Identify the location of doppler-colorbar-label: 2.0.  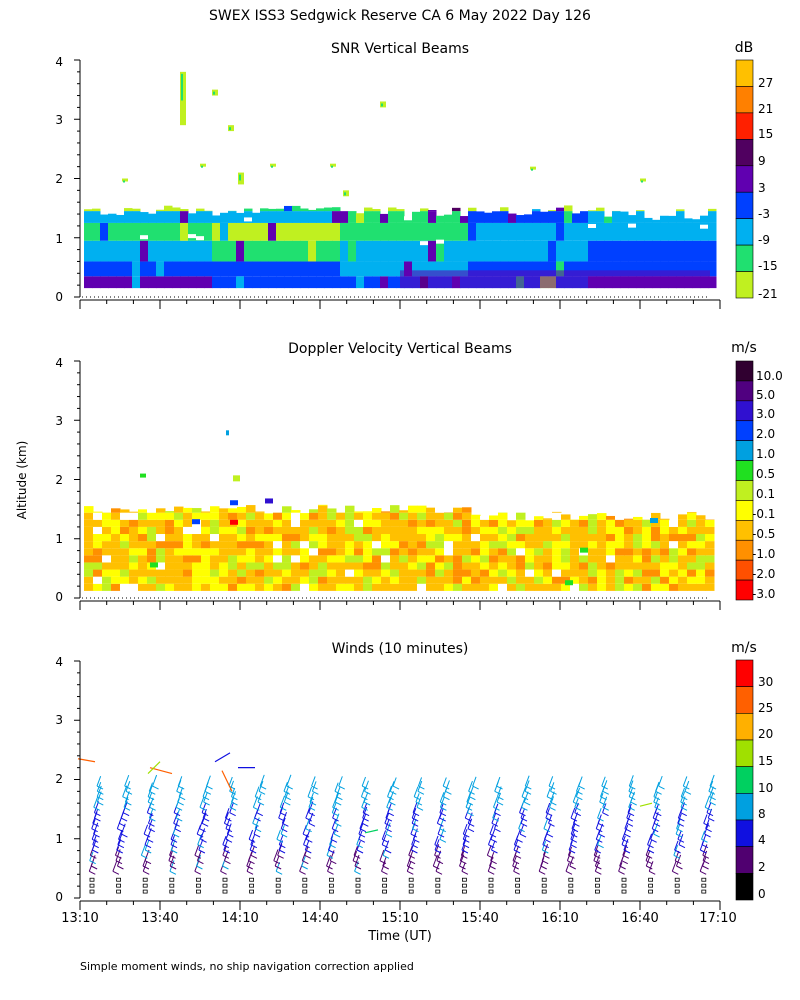
(765, 434).